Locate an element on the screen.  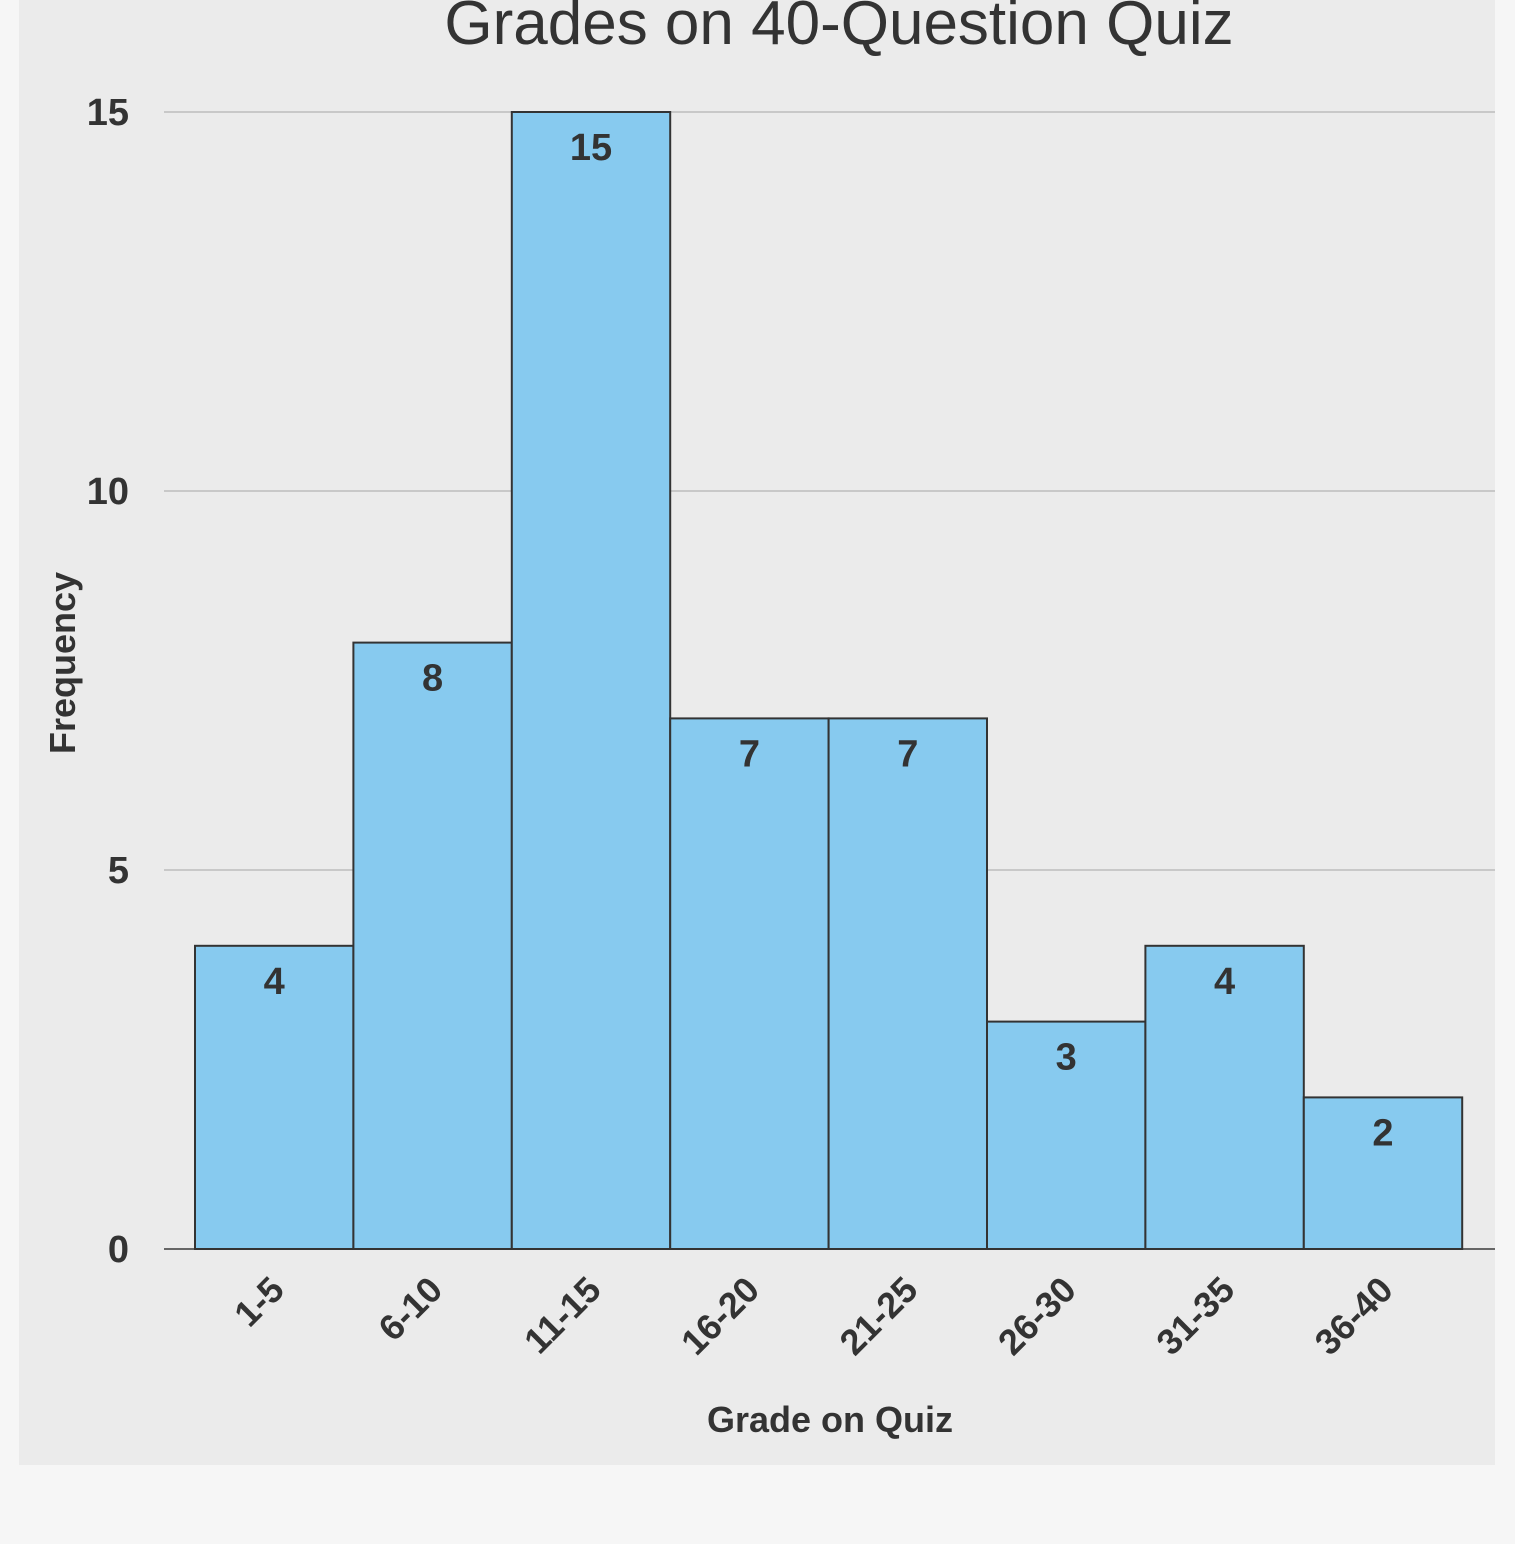
chart-title: Grades on 40-Question Quiz is located at coordinates (838, 29).